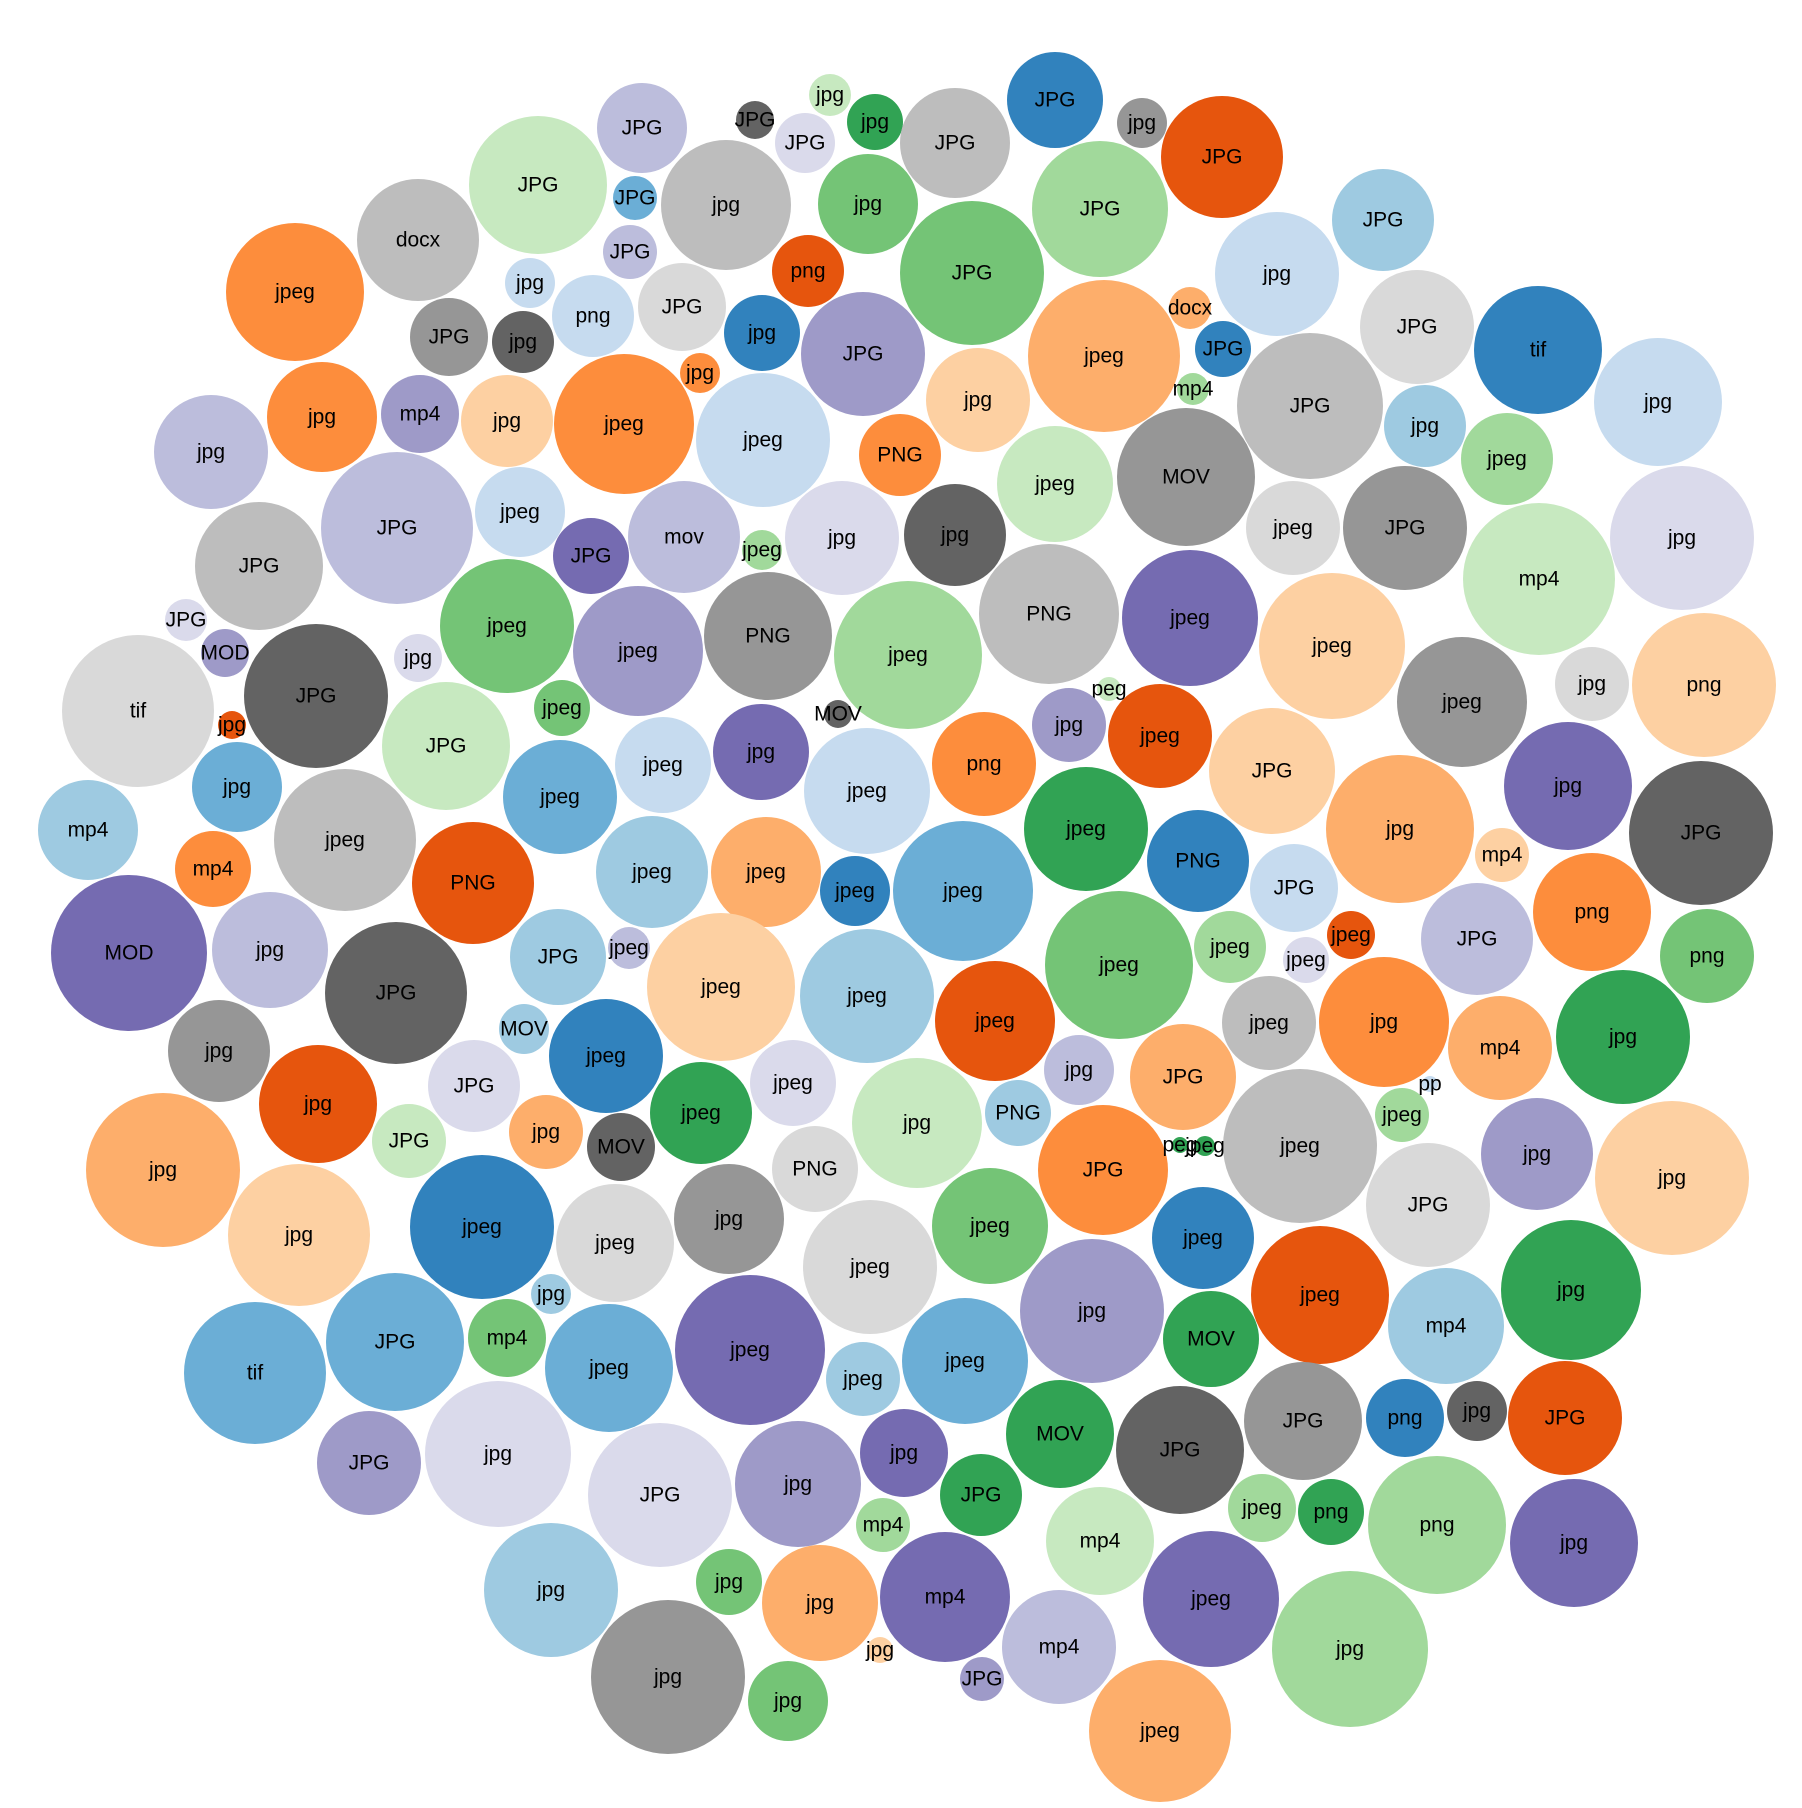 This screenshot has width=1802, height=1808. What do you see at coordinates (255, 1373) in the screenshot?
I see `bubble: tif` at bounding box center [255, 1373].